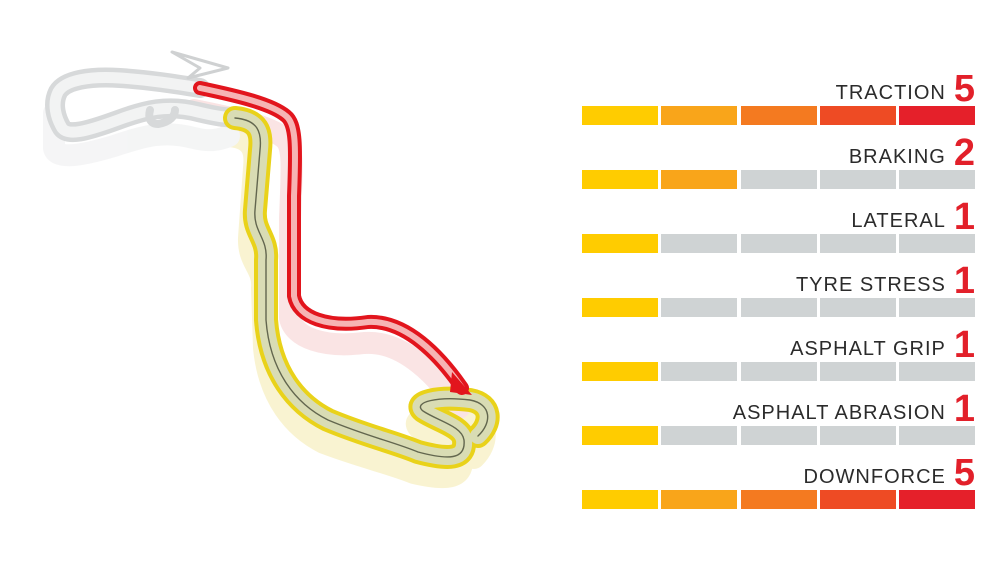 This screenshot has height=561, width=997. Describe the element at coordinates (964, 153) in the screenshot. I see `rating-value: 2` at that location.